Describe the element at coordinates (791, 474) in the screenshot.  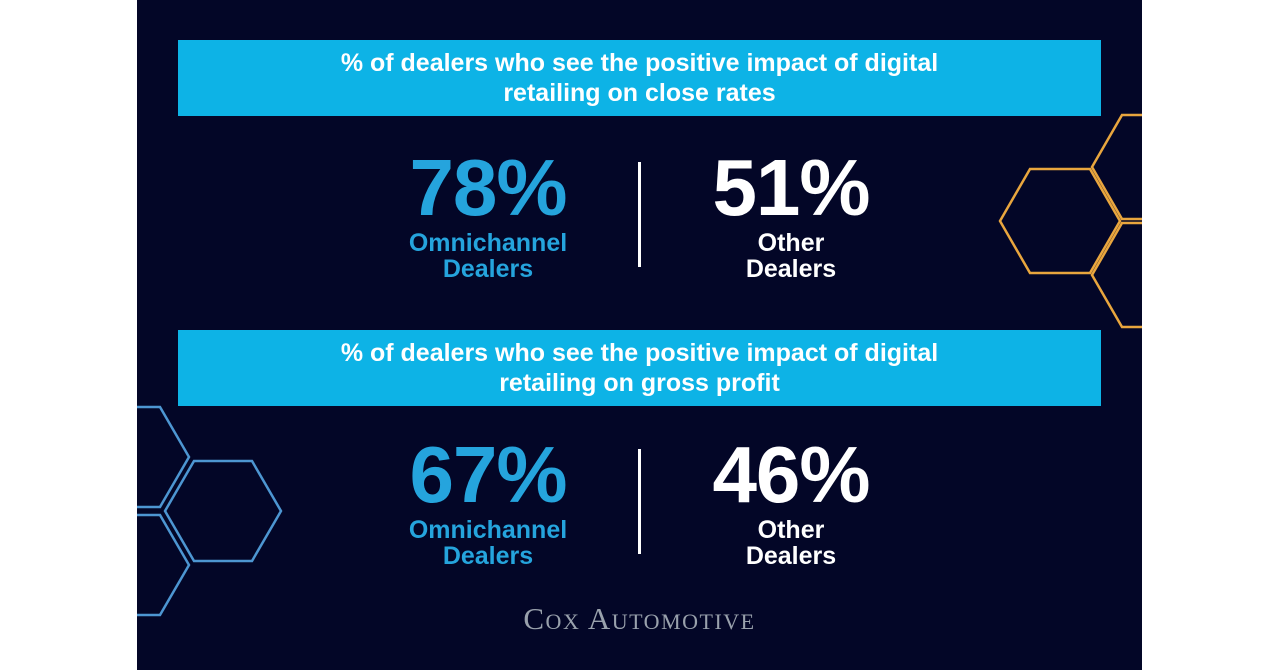
I see `stat-value: 46%` at that location.